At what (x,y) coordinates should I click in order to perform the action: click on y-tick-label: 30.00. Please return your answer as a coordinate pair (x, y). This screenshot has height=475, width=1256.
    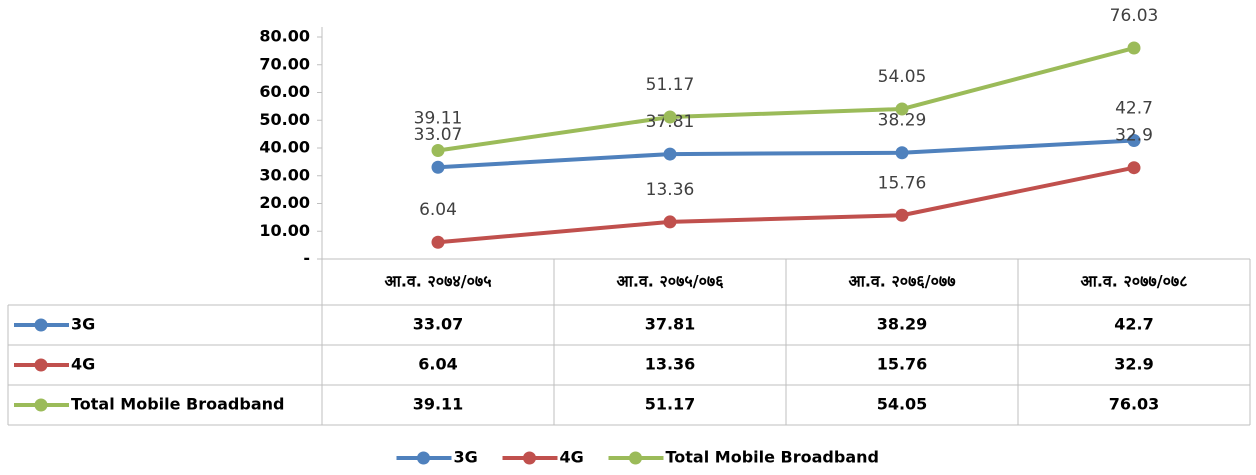
    Looking at the image, I should click on (284, 174).